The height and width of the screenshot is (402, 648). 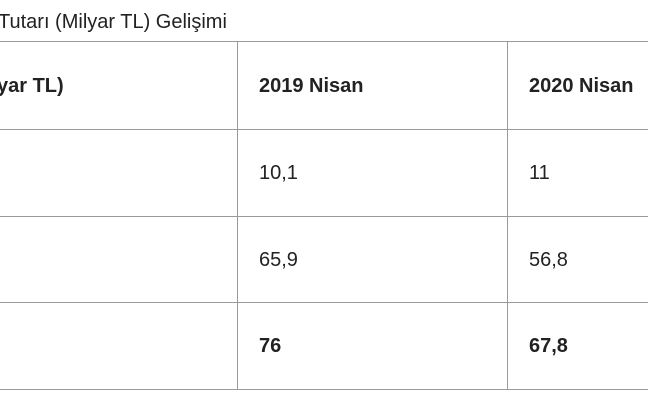 I want to click on header-cell: 2020 Nisan, so click(x=581, y=86).